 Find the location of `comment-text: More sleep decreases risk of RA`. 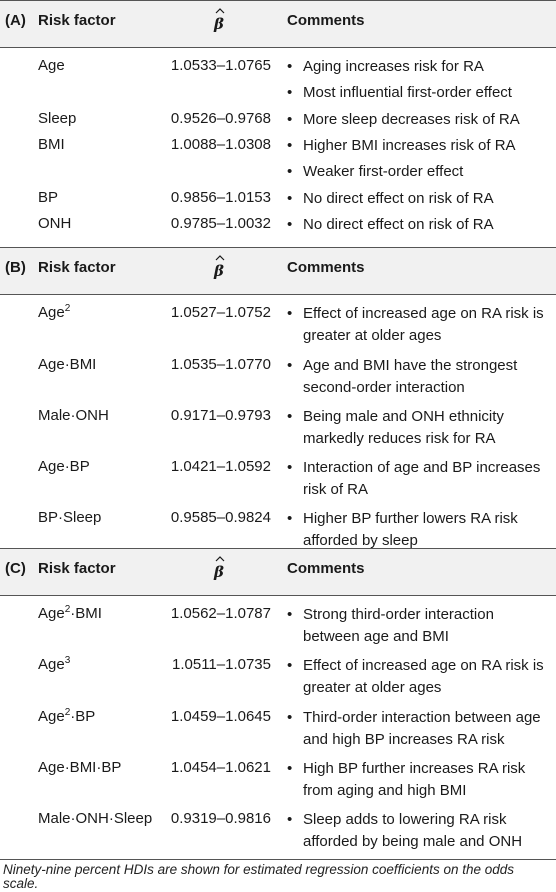

comment-text: More sleep decreases risk of RA is located at coordinates (411, 119).